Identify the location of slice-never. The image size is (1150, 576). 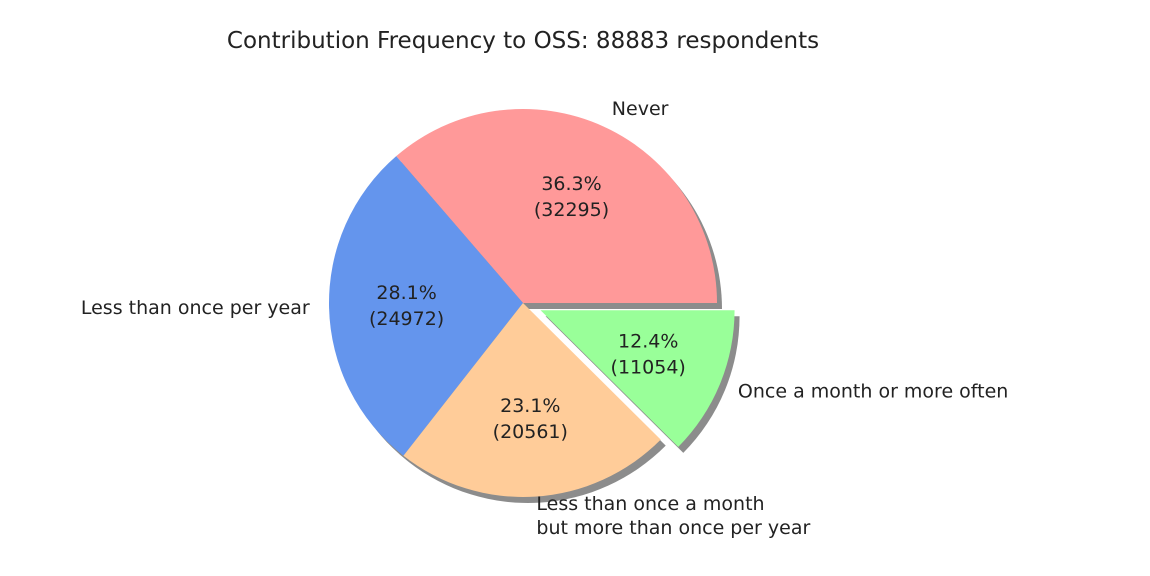
(556, 206).